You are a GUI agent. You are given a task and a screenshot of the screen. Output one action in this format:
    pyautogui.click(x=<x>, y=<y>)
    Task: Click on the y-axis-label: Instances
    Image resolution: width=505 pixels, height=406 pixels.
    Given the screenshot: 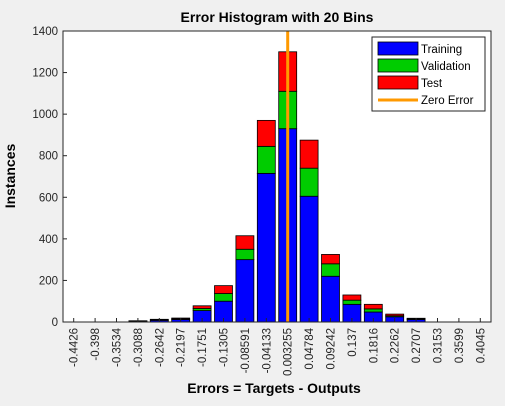 What is the action you would take?
    pyautogui.click(x=10, y=175)
    